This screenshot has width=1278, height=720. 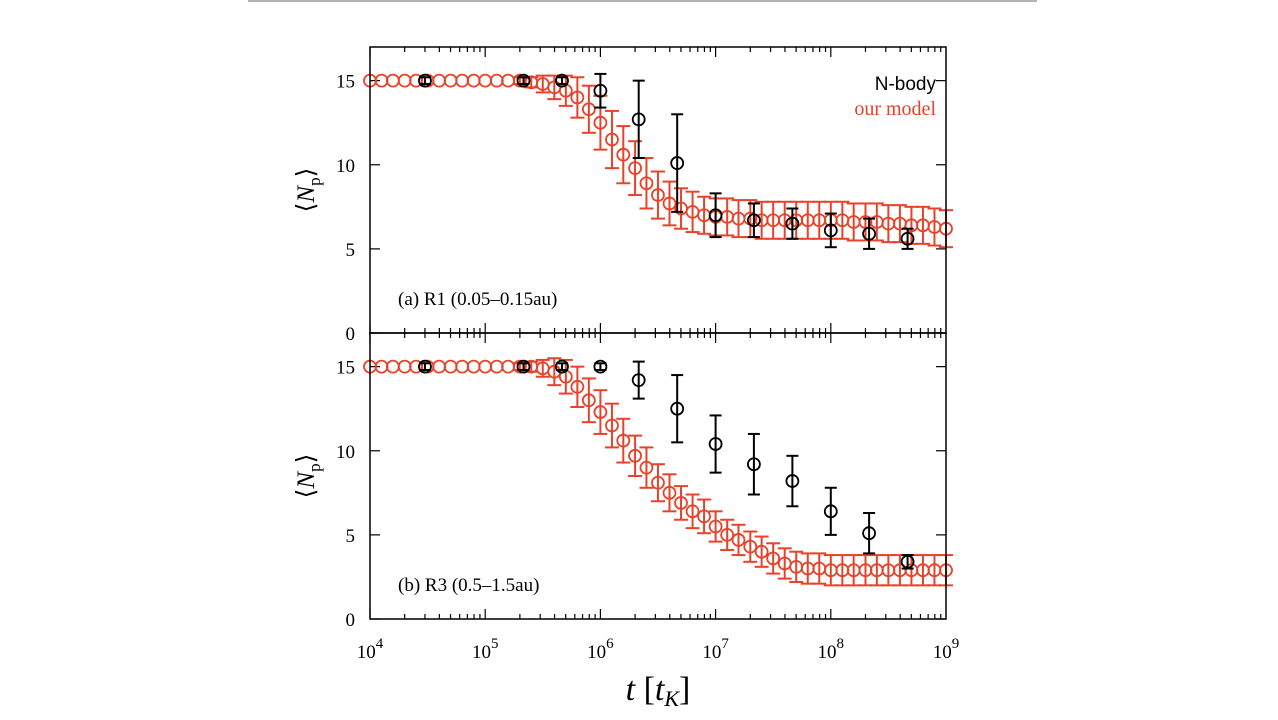 I want to click on x-tick-label: 10⁶, so click(x=600, y=649).